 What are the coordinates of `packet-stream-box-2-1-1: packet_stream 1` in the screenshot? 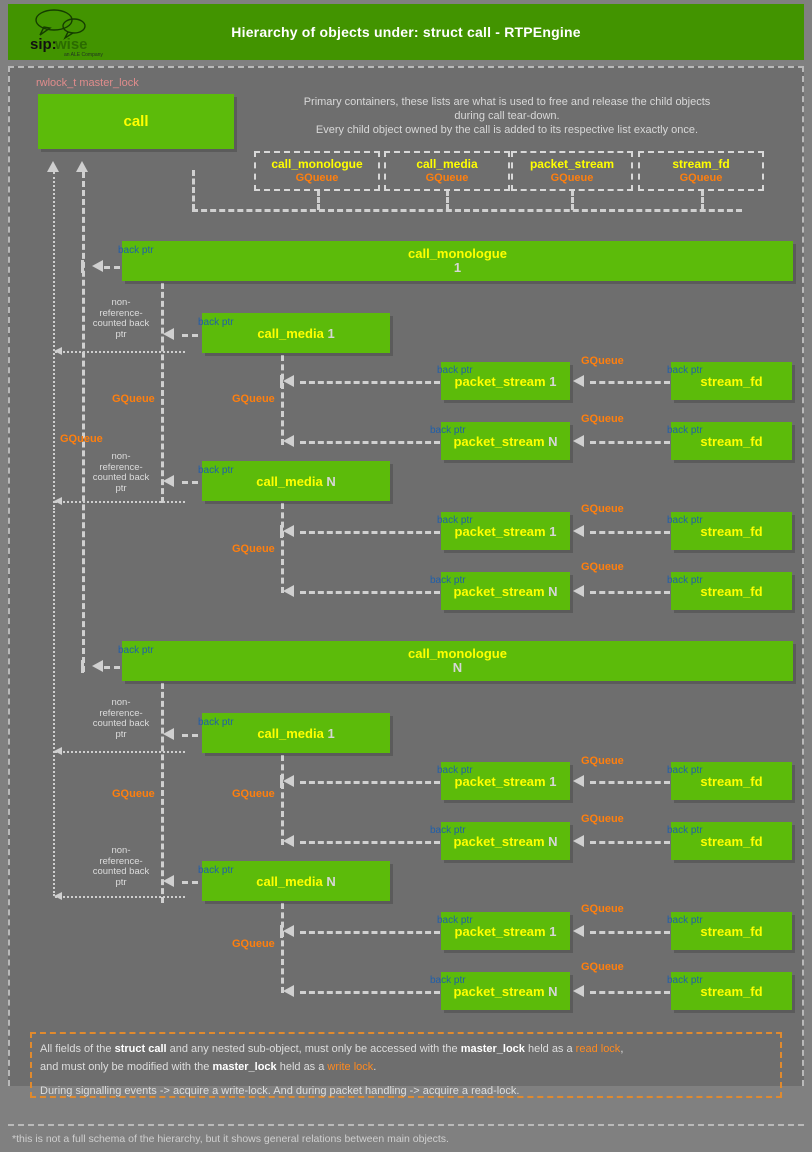 It's located at (505, 781).